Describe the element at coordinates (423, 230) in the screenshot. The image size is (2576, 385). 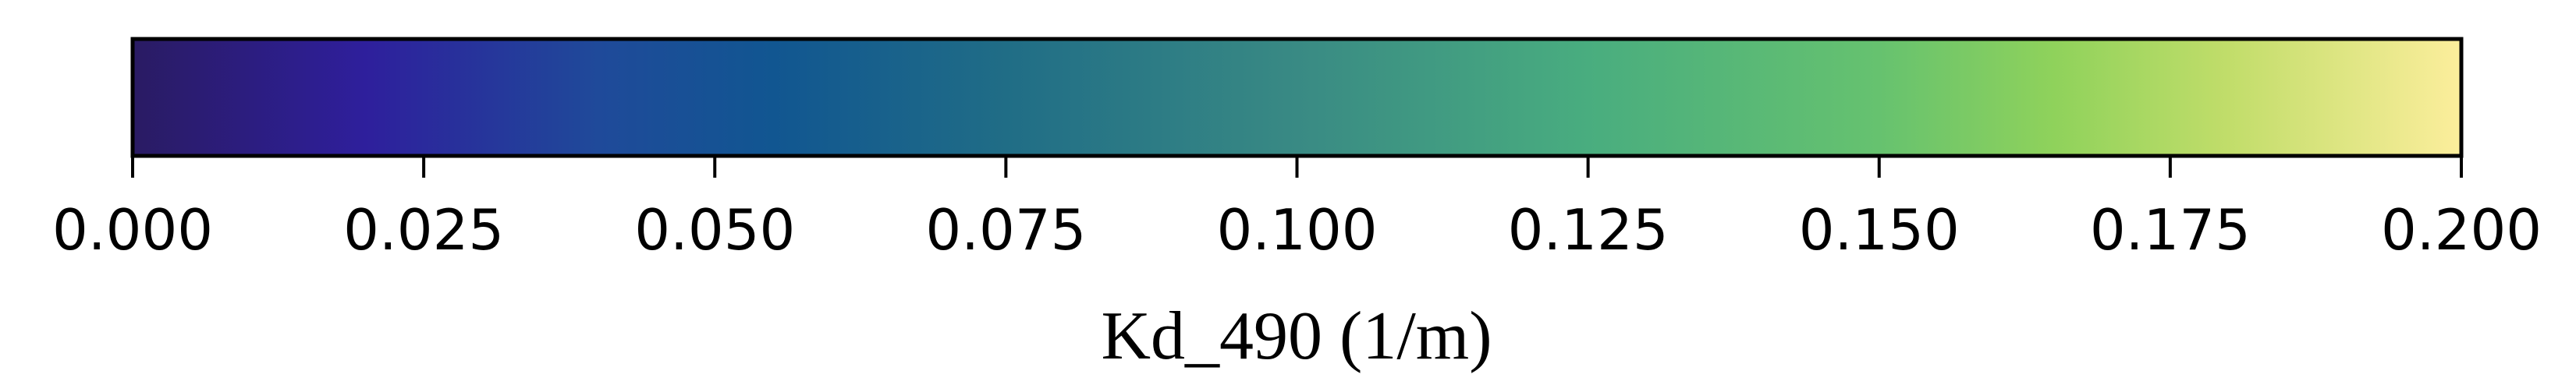
I see `x-tick-label: 0.025` at that location.